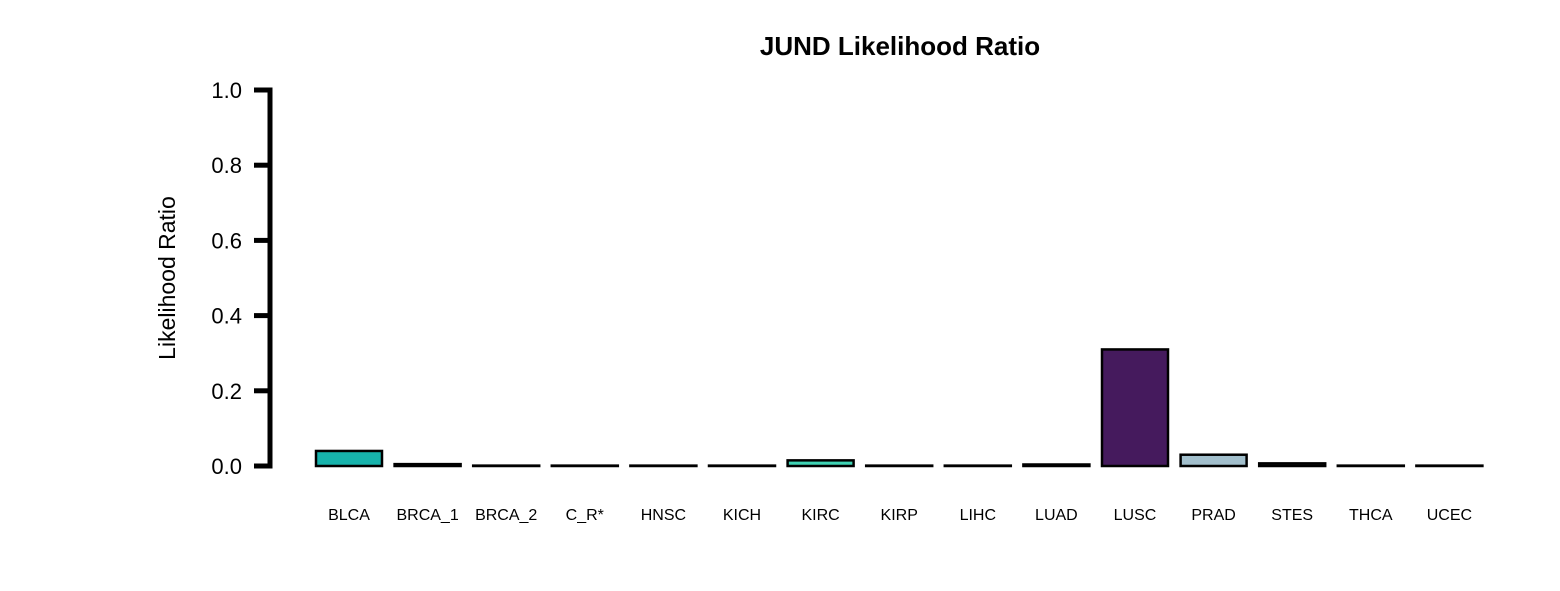 The width and height of the screenshot is (1560, 591). Describe the element at coordinates (226, 316) in the screenshot. I see `y-tick-label: 0.4` at that location.